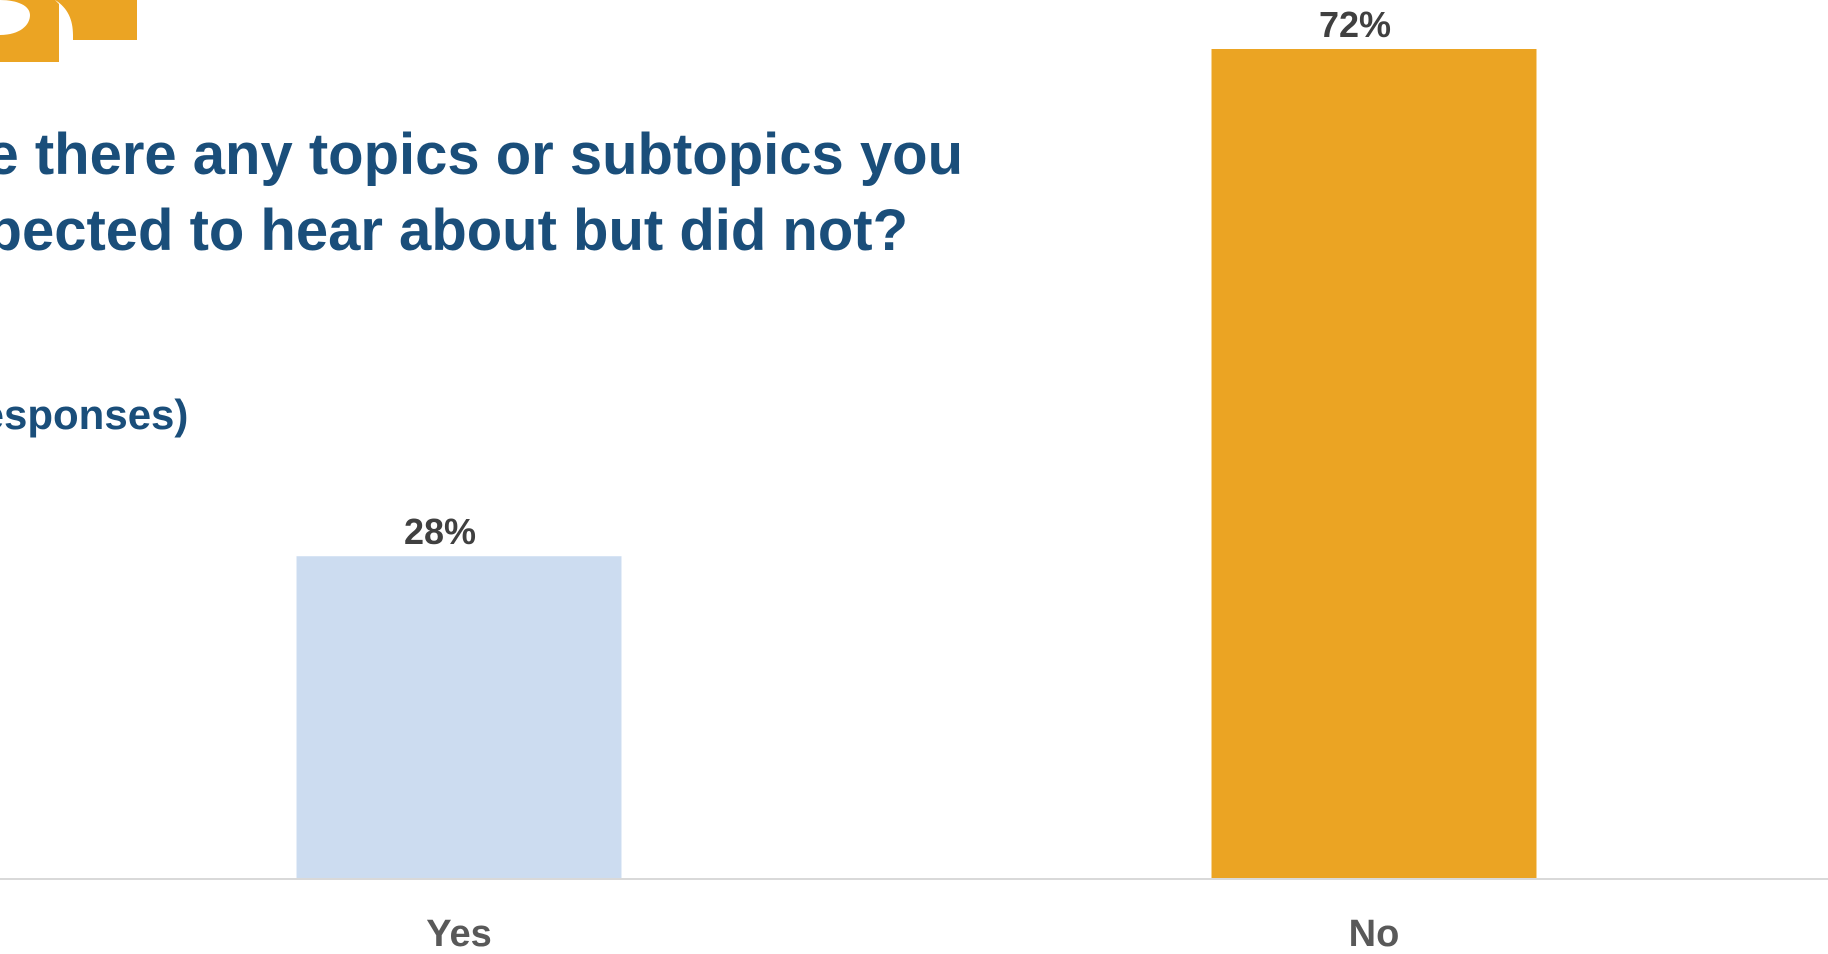 The image size is (1828, 954). I want to click on category-label-yes: Yes, so click(459, 933).